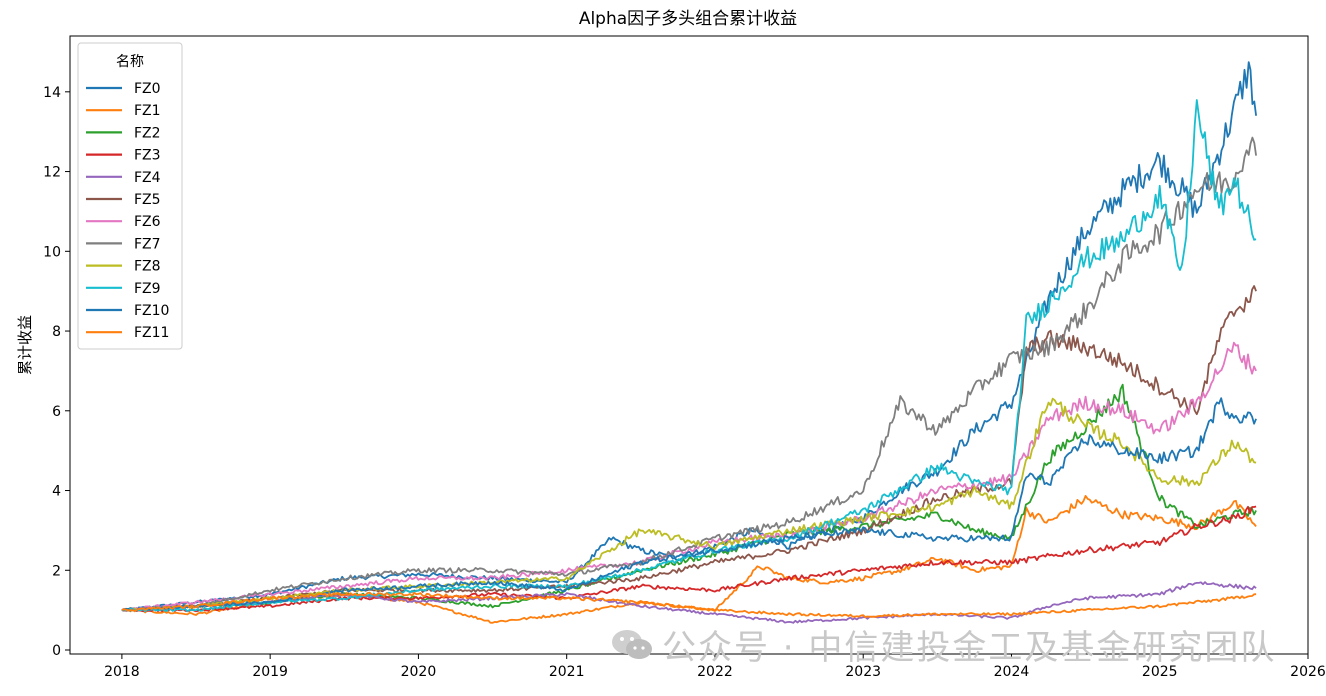  I want to click on legend-label-fz3: FZ3, so click(147, 156).